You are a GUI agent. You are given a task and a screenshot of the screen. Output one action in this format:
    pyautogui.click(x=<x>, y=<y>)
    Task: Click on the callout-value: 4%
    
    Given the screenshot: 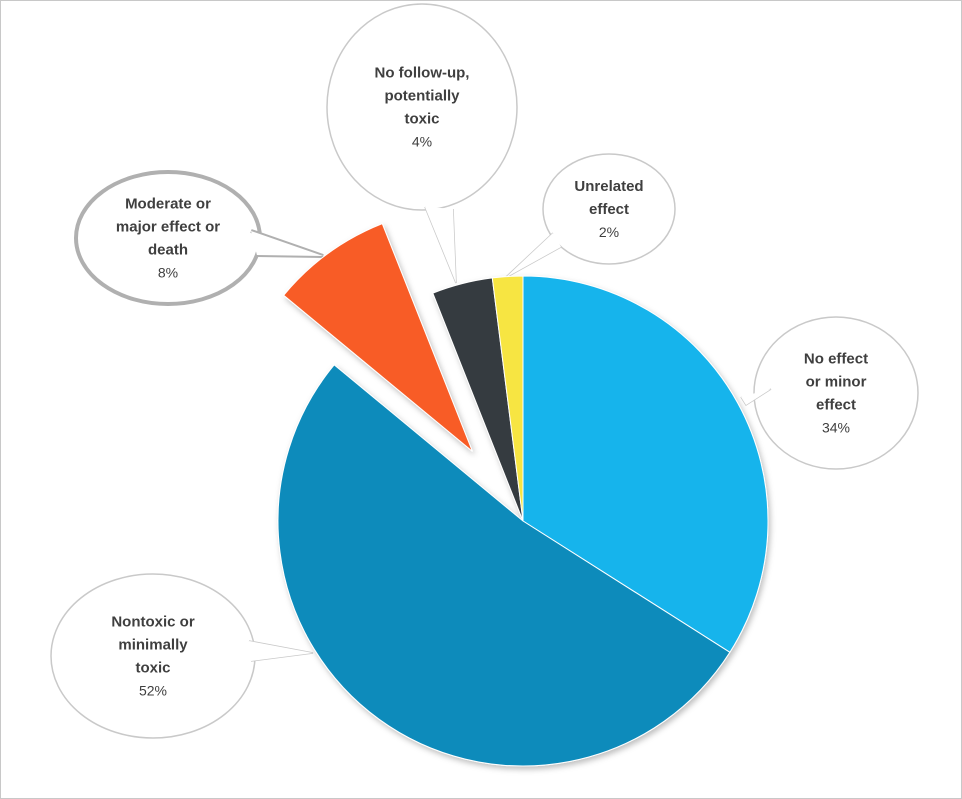 What is the action you would take?
    pyautogui.click(x=422, y=142)
    